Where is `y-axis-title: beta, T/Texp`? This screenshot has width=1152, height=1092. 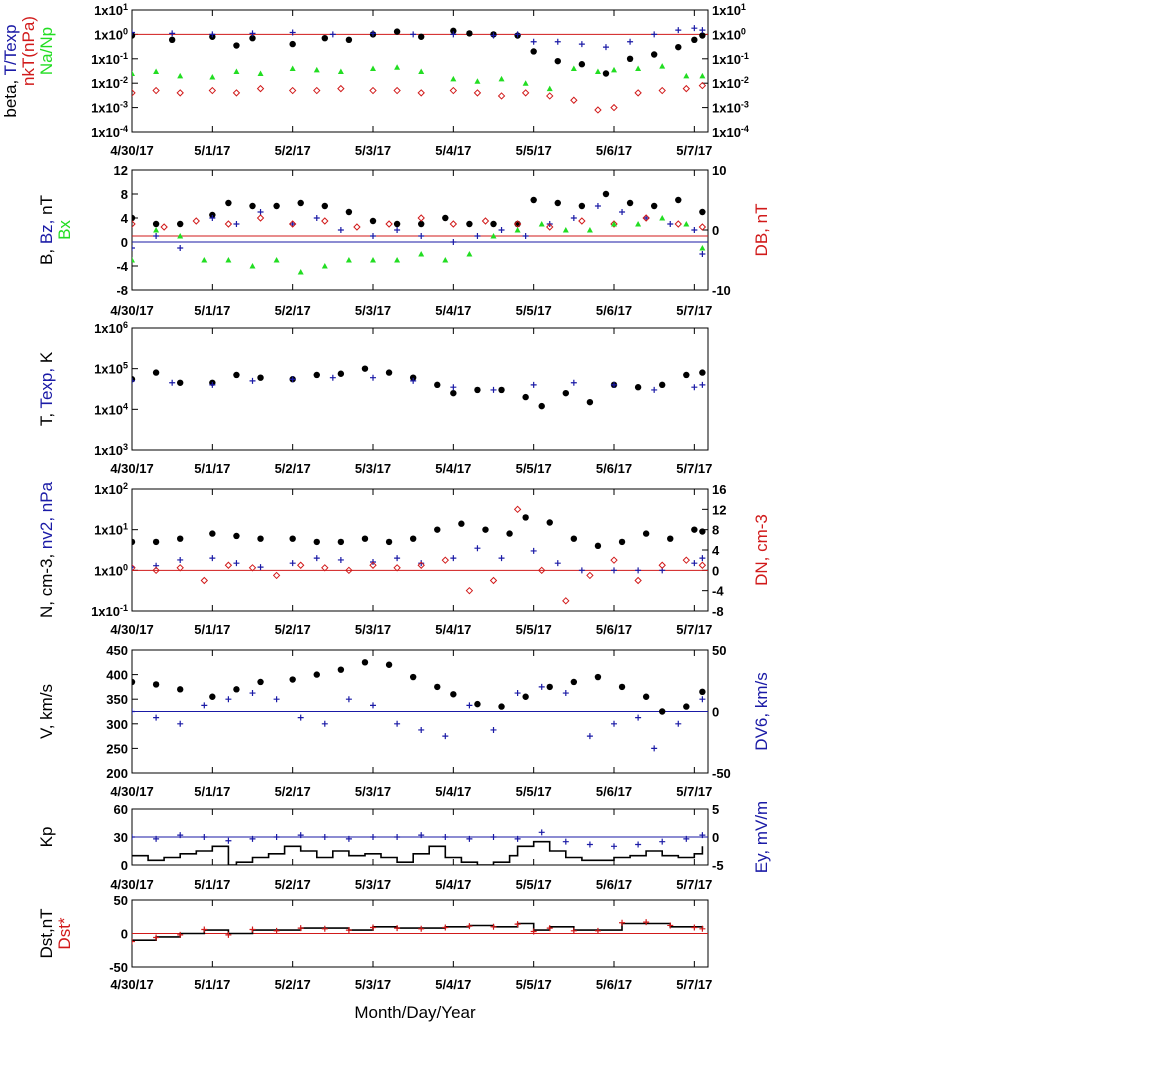
y-axis-title: beta, T/Texp is located at coordinates (10, 70).